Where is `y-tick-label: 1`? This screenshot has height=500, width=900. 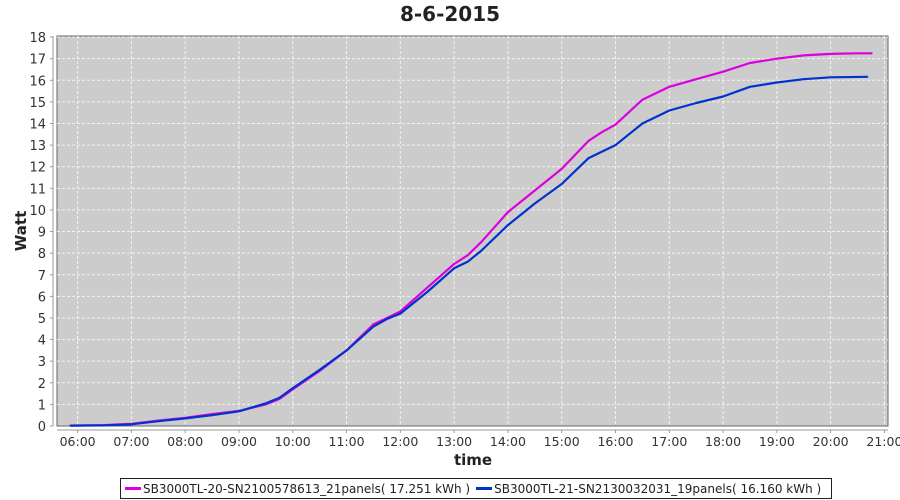 y-tick-label: 1 is located at coordinates (42, 405).